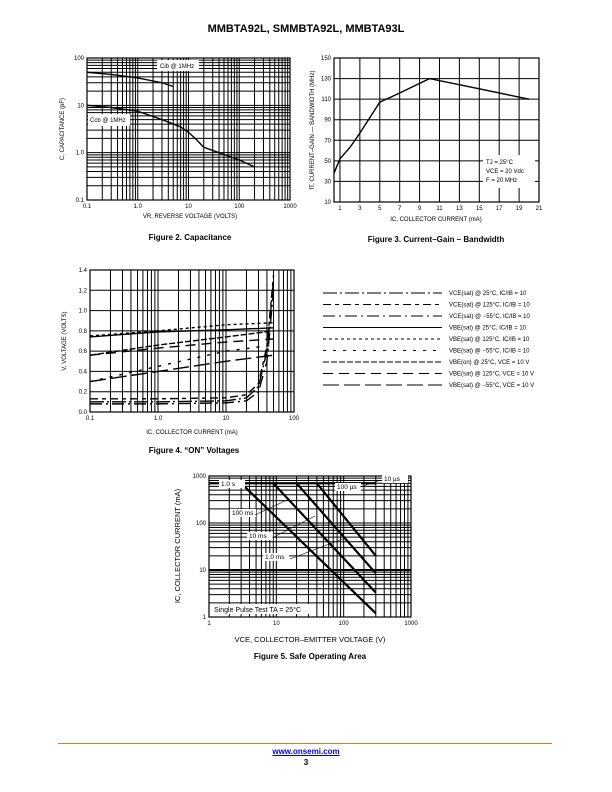 This screenshot has width=612, height=792. I want to click on x-tick-label: 3, so click(360, 209).